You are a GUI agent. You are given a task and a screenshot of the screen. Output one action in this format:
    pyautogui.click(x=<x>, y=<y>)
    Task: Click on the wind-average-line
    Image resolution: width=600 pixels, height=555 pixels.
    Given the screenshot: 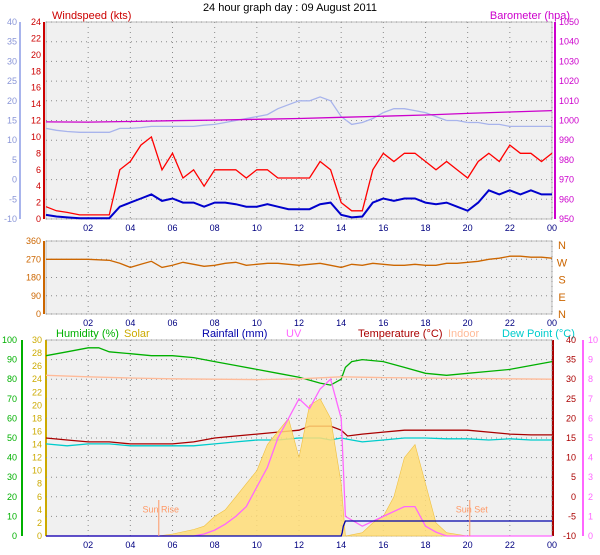 What is the action you would take?
    pyautogui.click(x=298, y=204)
    